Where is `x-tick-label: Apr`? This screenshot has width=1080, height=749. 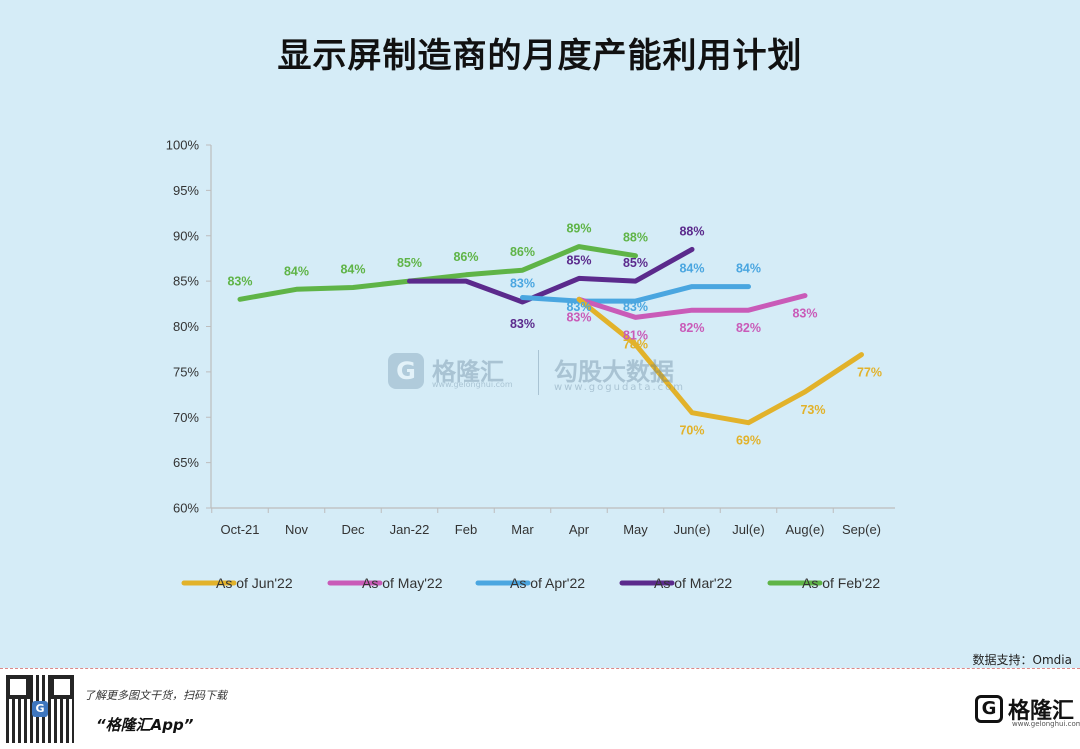 x-tick-label: Apr is located at coordinates (579, 529).